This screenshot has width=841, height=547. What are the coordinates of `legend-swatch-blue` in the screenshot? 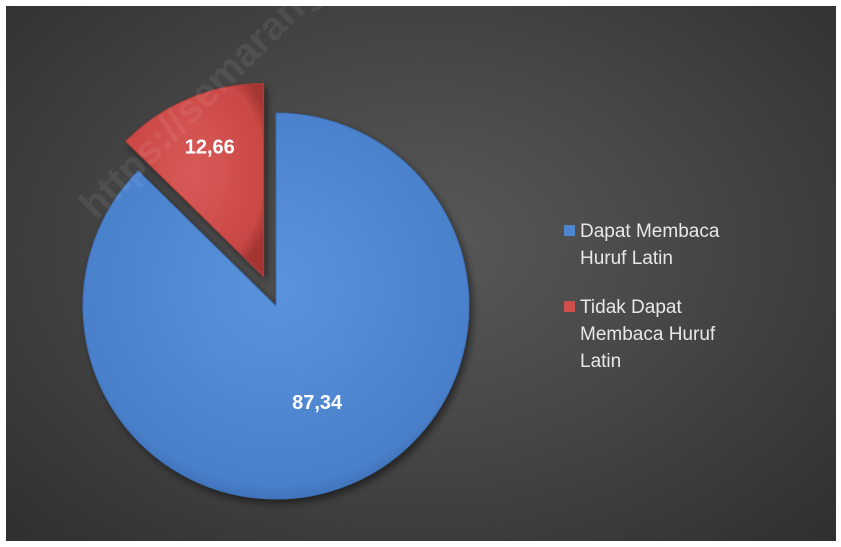 It's located at (569, 230).